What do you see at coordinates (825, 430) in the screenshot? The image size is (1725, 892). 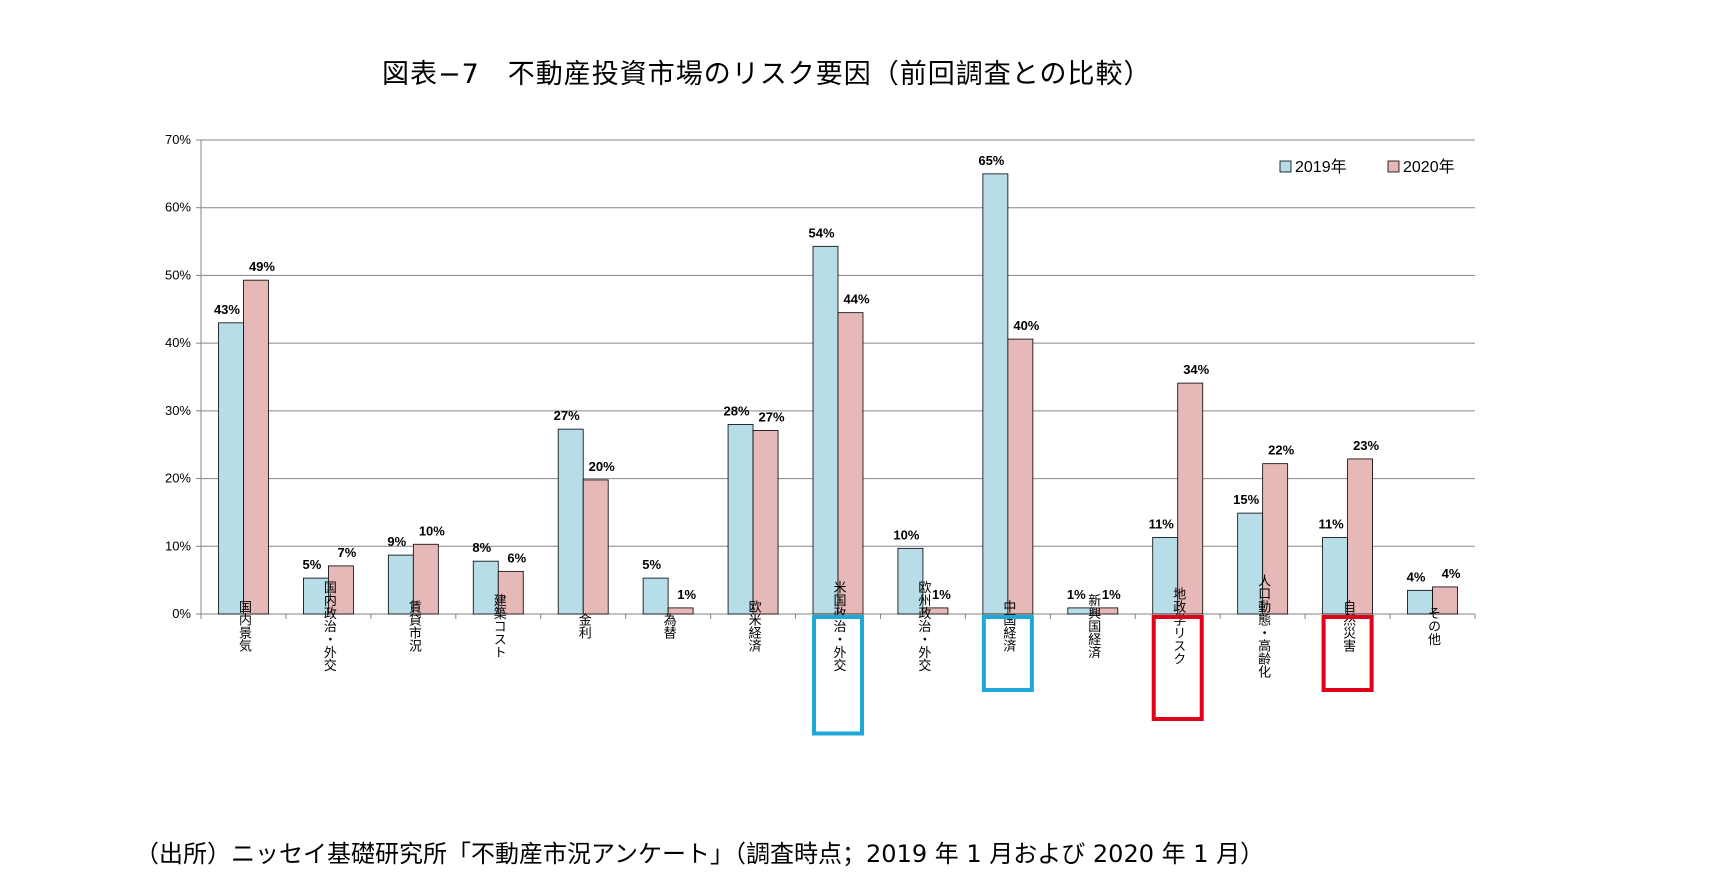 I see `bar-2019年-米国政治・外交` at bounding box center [825, 430].